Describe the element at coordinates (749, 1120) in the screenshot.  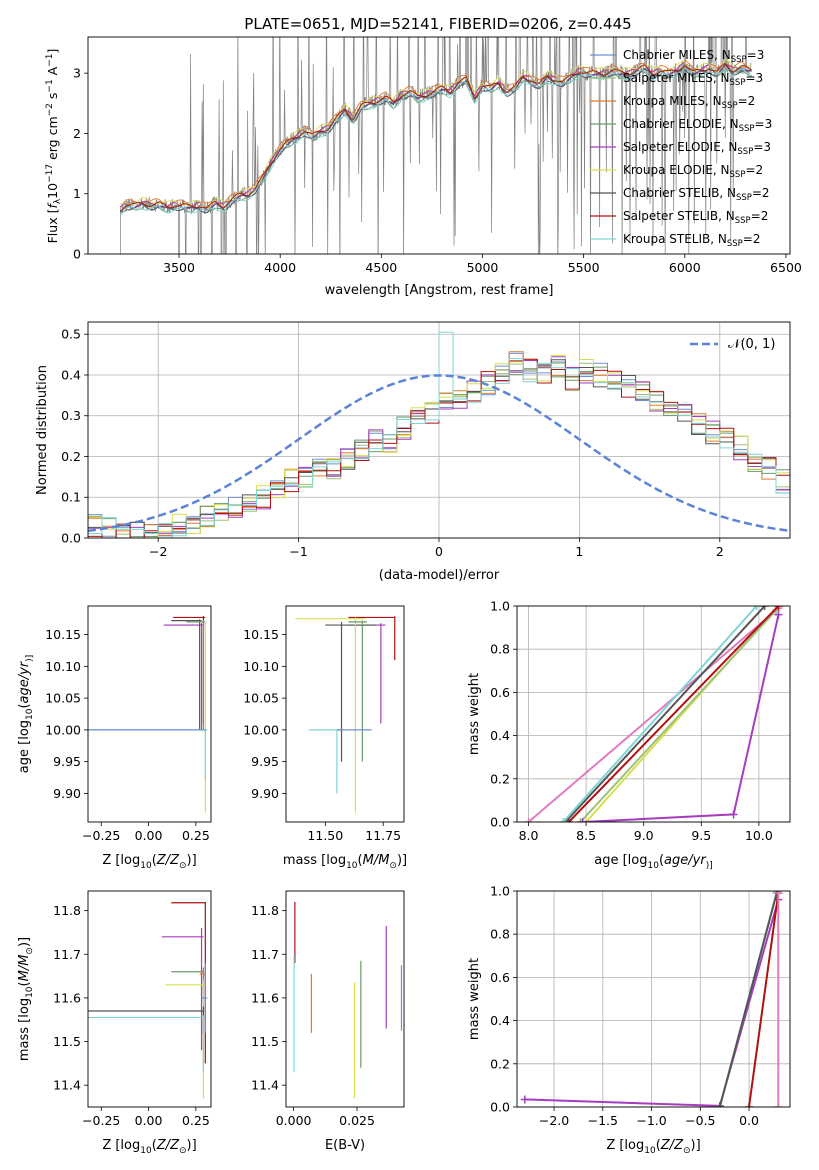
I see `x-tick-label: 0.0` at that location.